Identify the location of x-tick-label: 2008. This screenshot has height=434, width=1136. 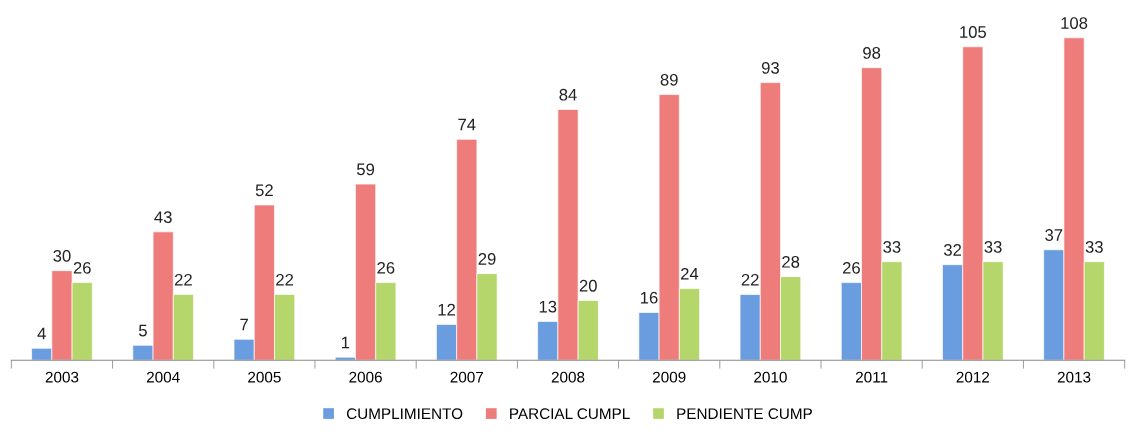
(568, 377).